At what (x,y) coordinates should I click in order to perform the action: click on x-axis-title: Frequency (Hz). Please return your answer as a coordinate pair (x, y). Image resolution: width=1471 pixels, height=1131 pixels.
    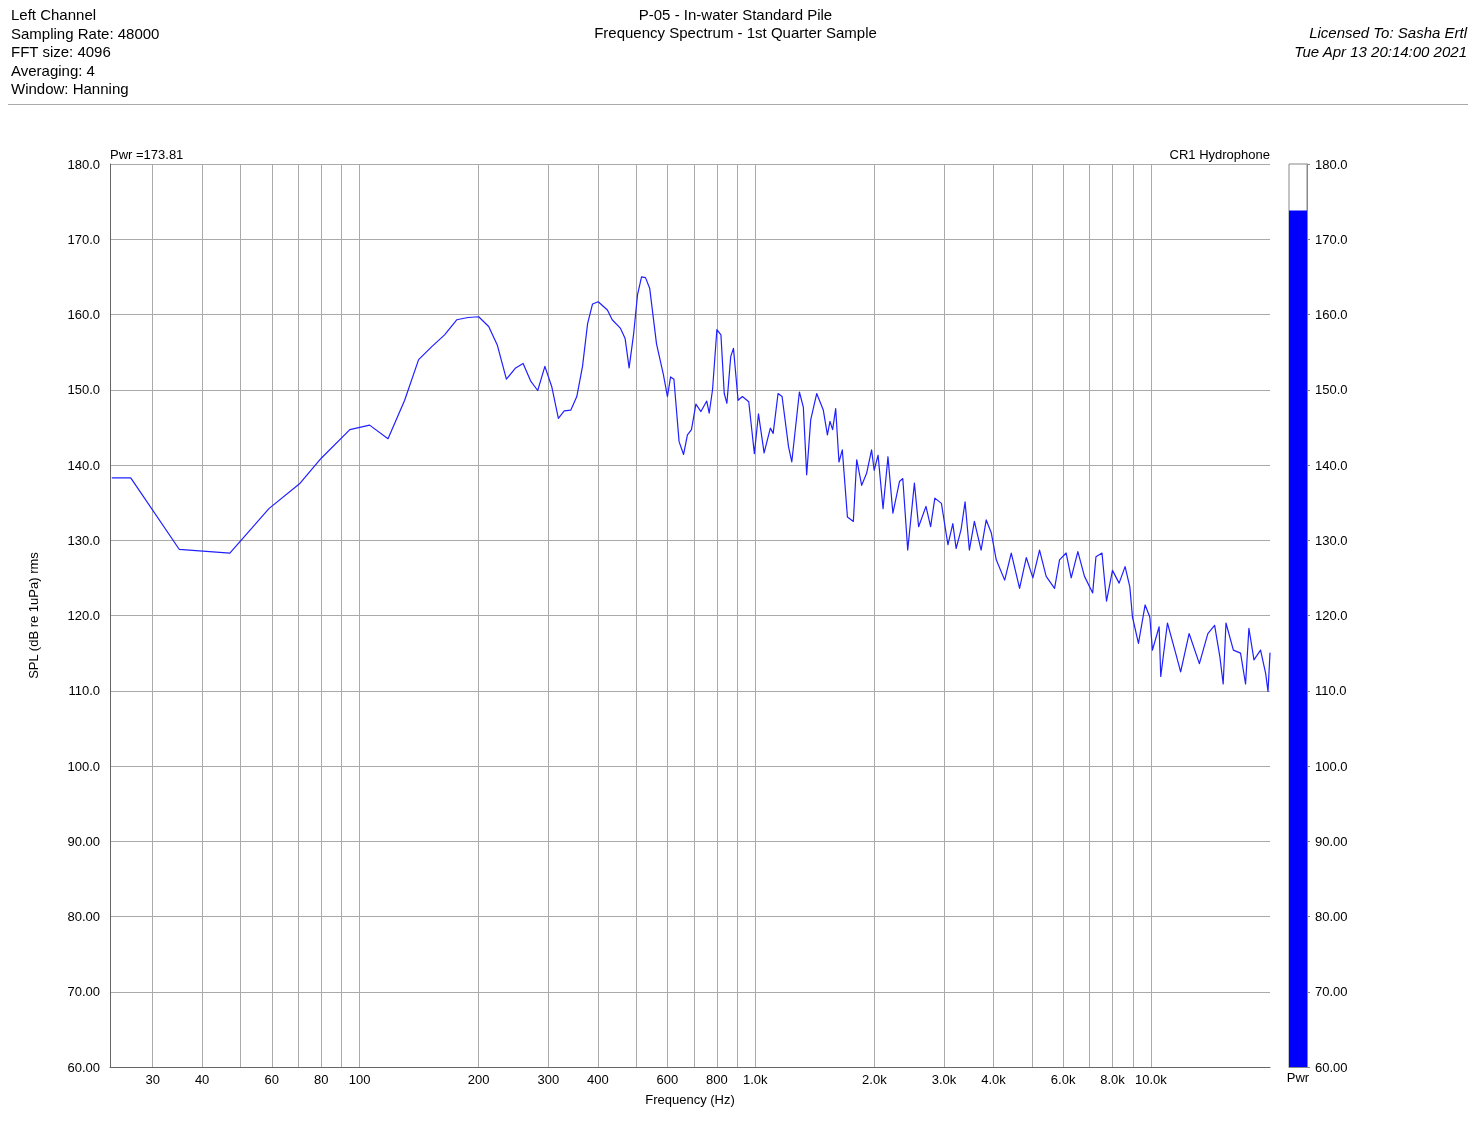
    Looking at the image, I should click on (690, 1099).